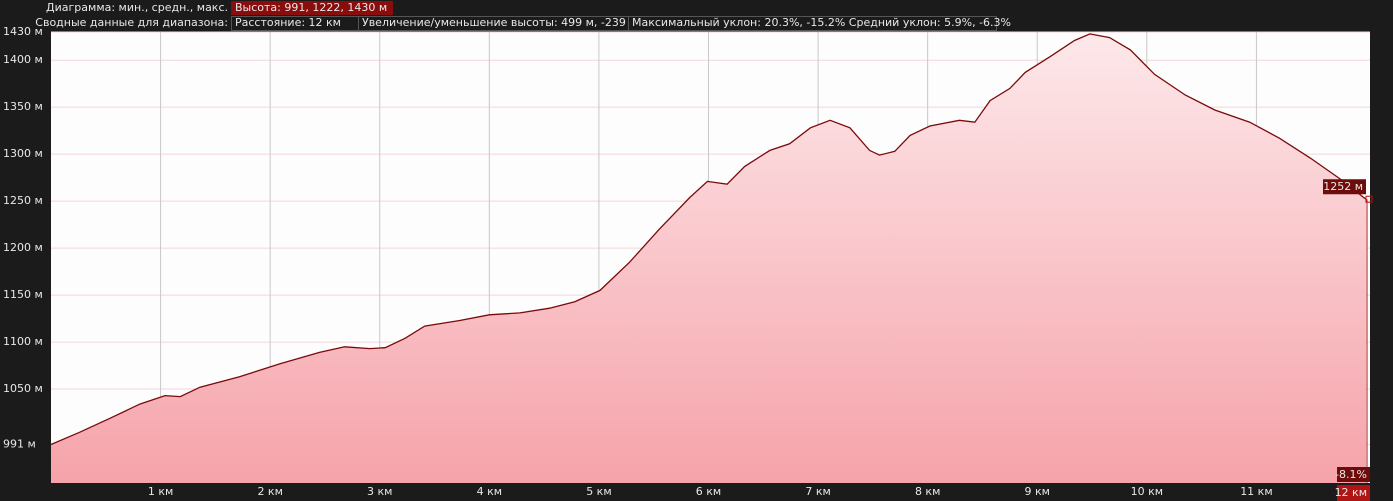  I want to click on position-label: 12 км, so click(1351, 492).